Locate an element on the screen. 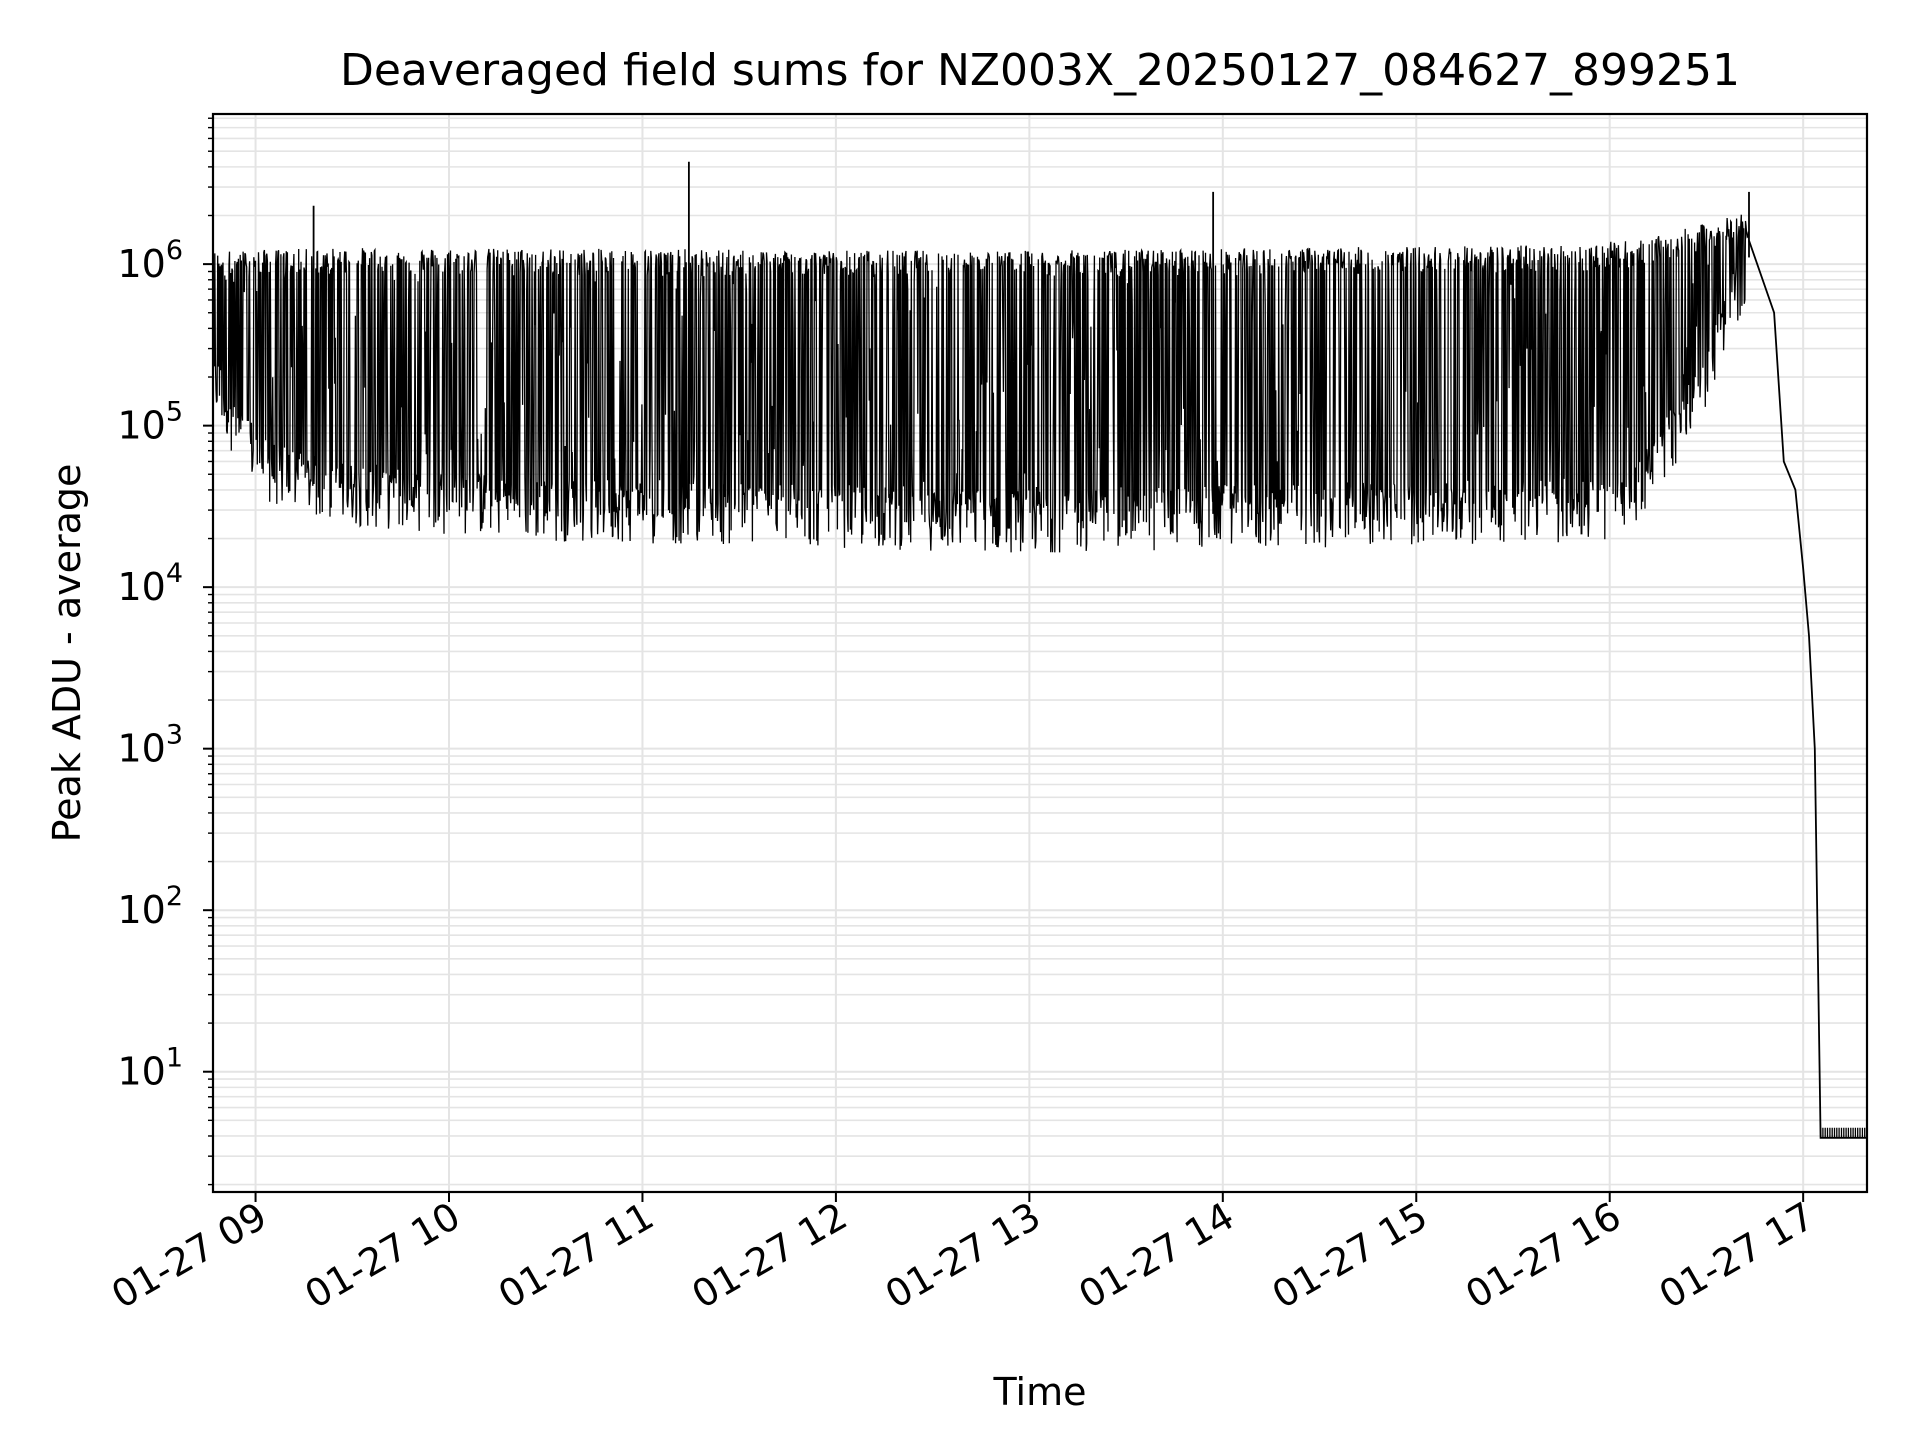 This screenshot has width=1920, height=1445. y-tick-label-exponent: 6 is located at coordinates (174, 250).